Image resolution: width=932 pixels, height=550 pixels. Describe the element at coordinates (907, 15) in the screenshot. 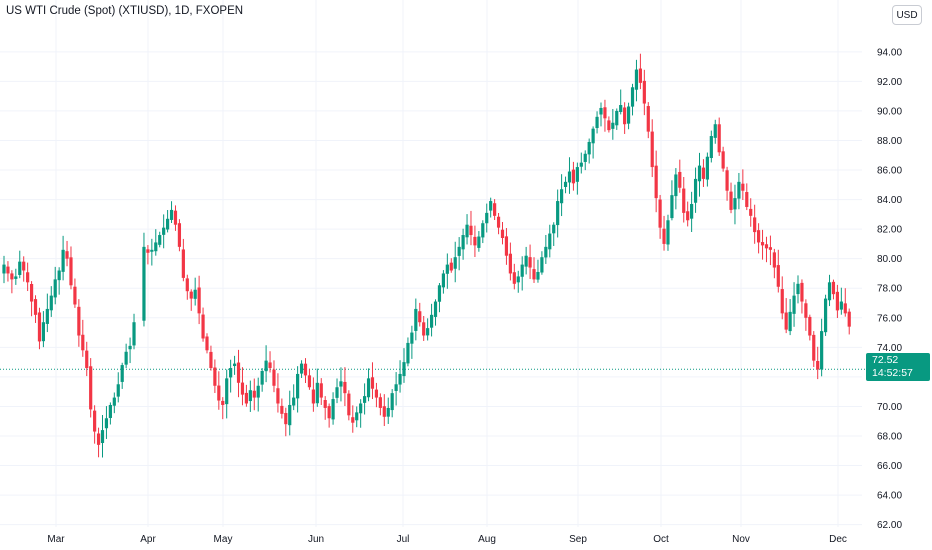

I see `currency-button: USD` at that location.